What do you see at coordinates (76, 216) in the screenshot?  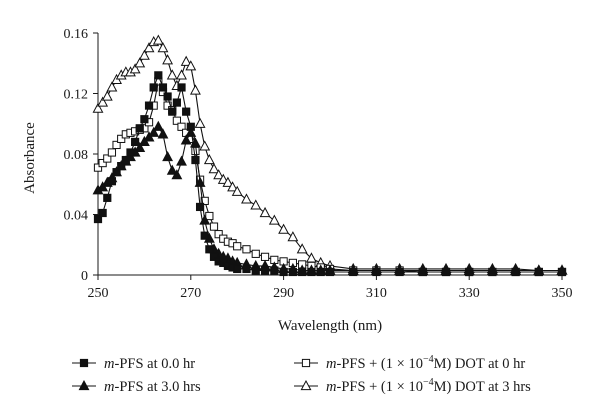 I see `y-tick-label: 0.04` at bounding box center [76, 216].